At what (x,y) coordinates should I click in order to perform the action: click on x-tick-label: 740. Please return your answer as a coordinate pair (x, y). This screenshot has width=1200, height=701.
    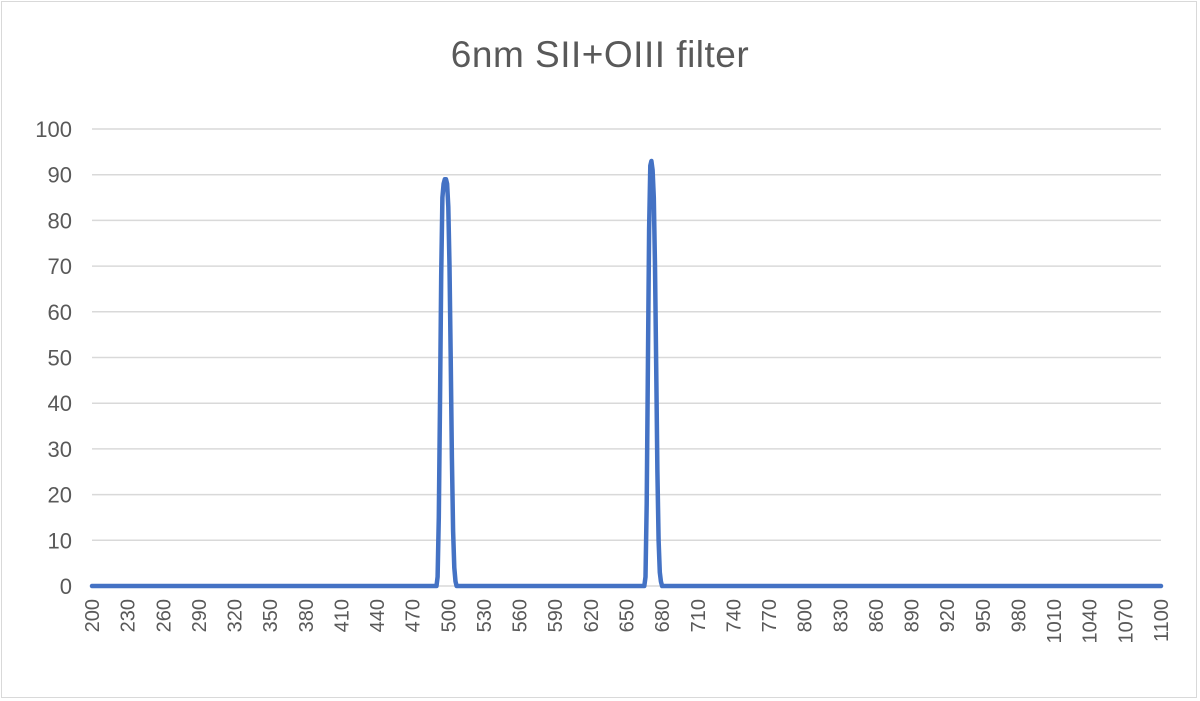
    Looking at the image, I should click on (734, 615).